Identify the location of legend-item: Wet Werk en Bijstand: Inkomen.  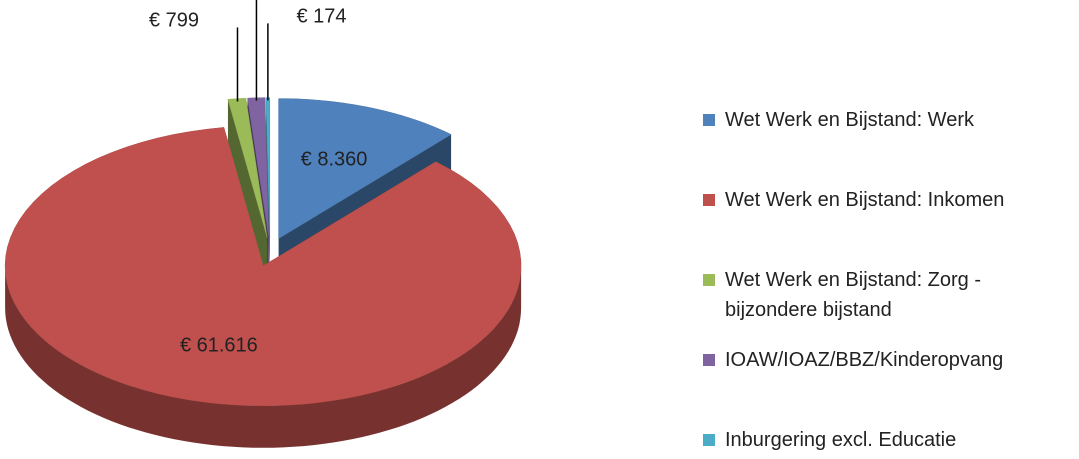
(875, 200).